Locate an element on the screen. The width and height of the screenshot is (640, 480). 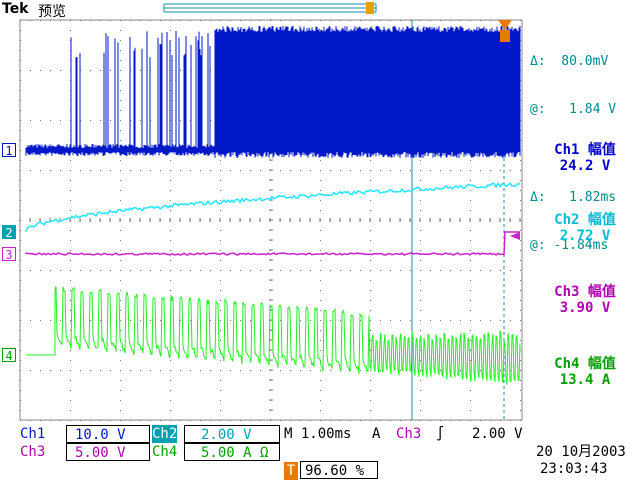
ch1-label: Ch1 is located at coordinates (33, 434).